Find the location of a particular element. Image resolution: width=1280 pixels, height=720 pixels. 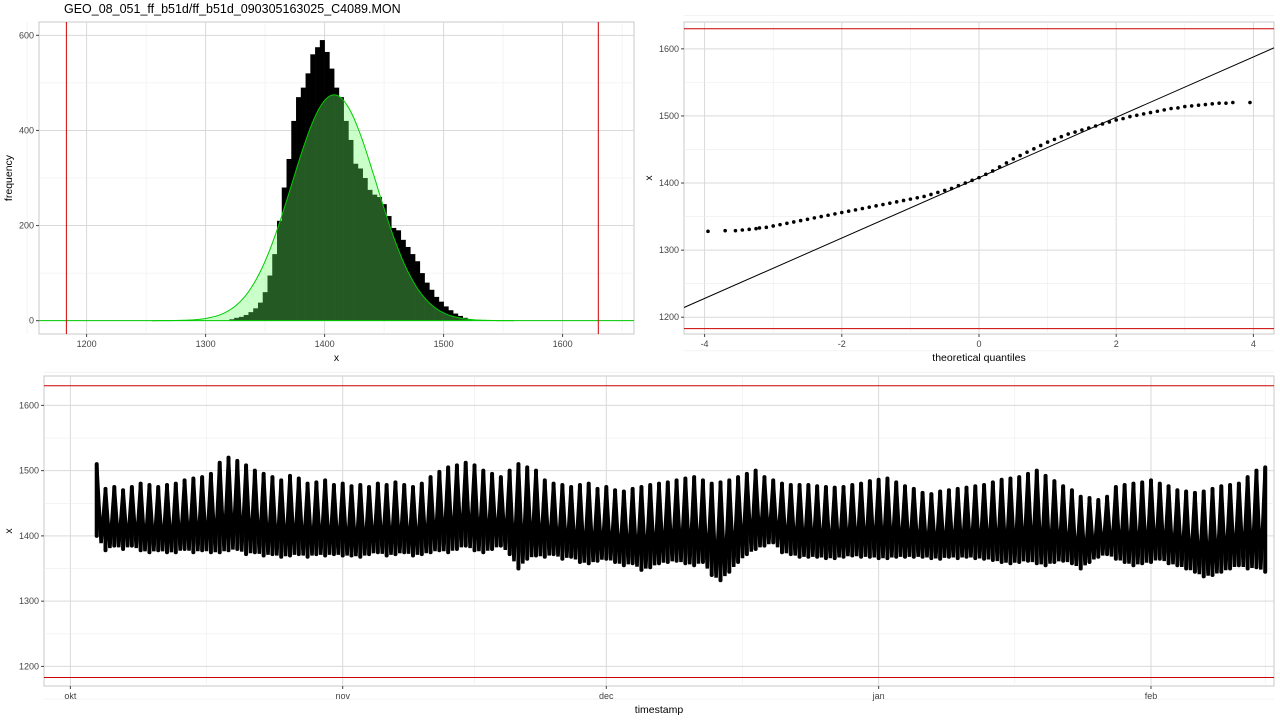

density-area is located at coordinates (334, 207).